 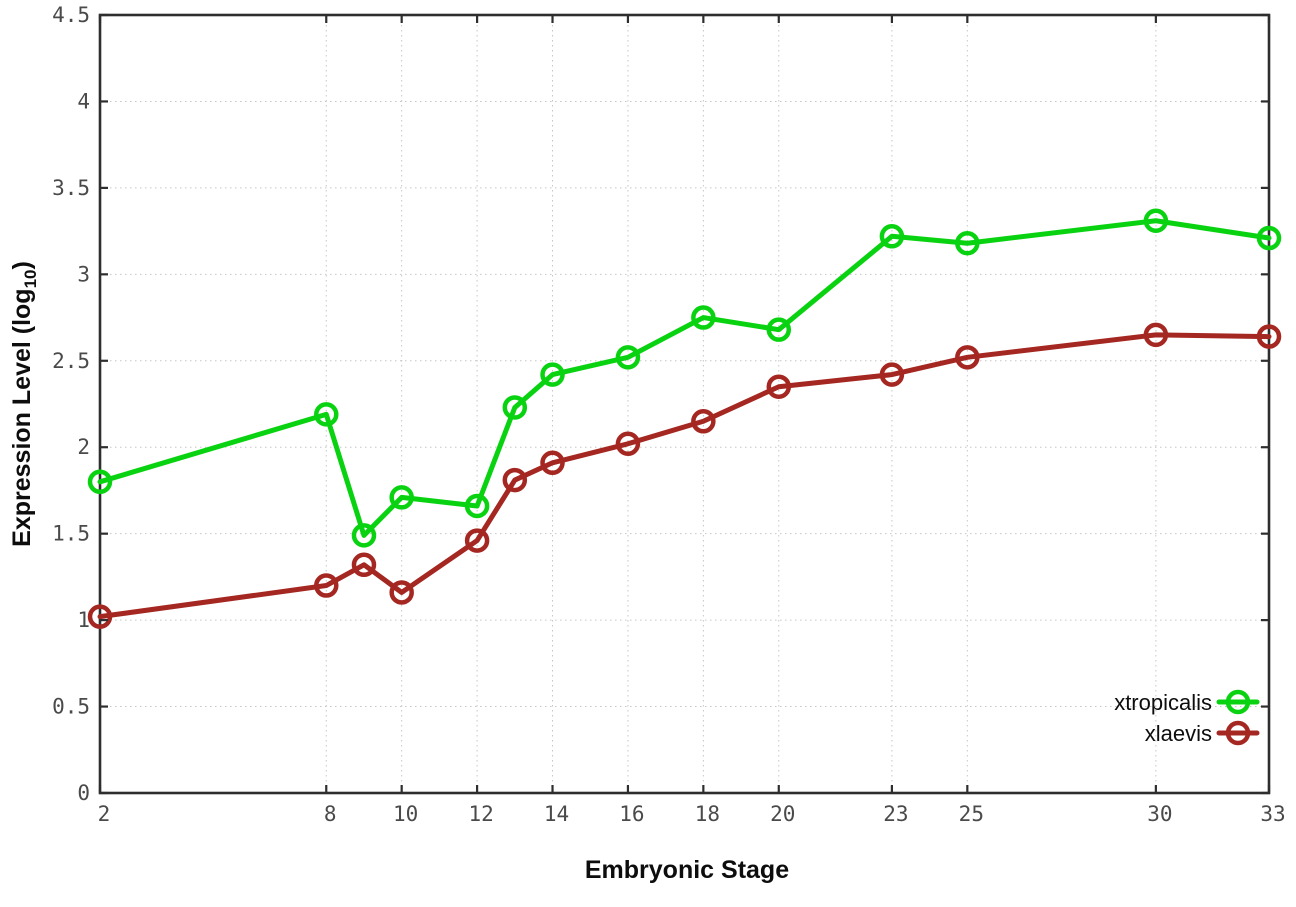 What do you see at coordinates (1178, 733) in the screenshot?
I see `legend-label: xlaevis` at bounding box center [1178, 733].